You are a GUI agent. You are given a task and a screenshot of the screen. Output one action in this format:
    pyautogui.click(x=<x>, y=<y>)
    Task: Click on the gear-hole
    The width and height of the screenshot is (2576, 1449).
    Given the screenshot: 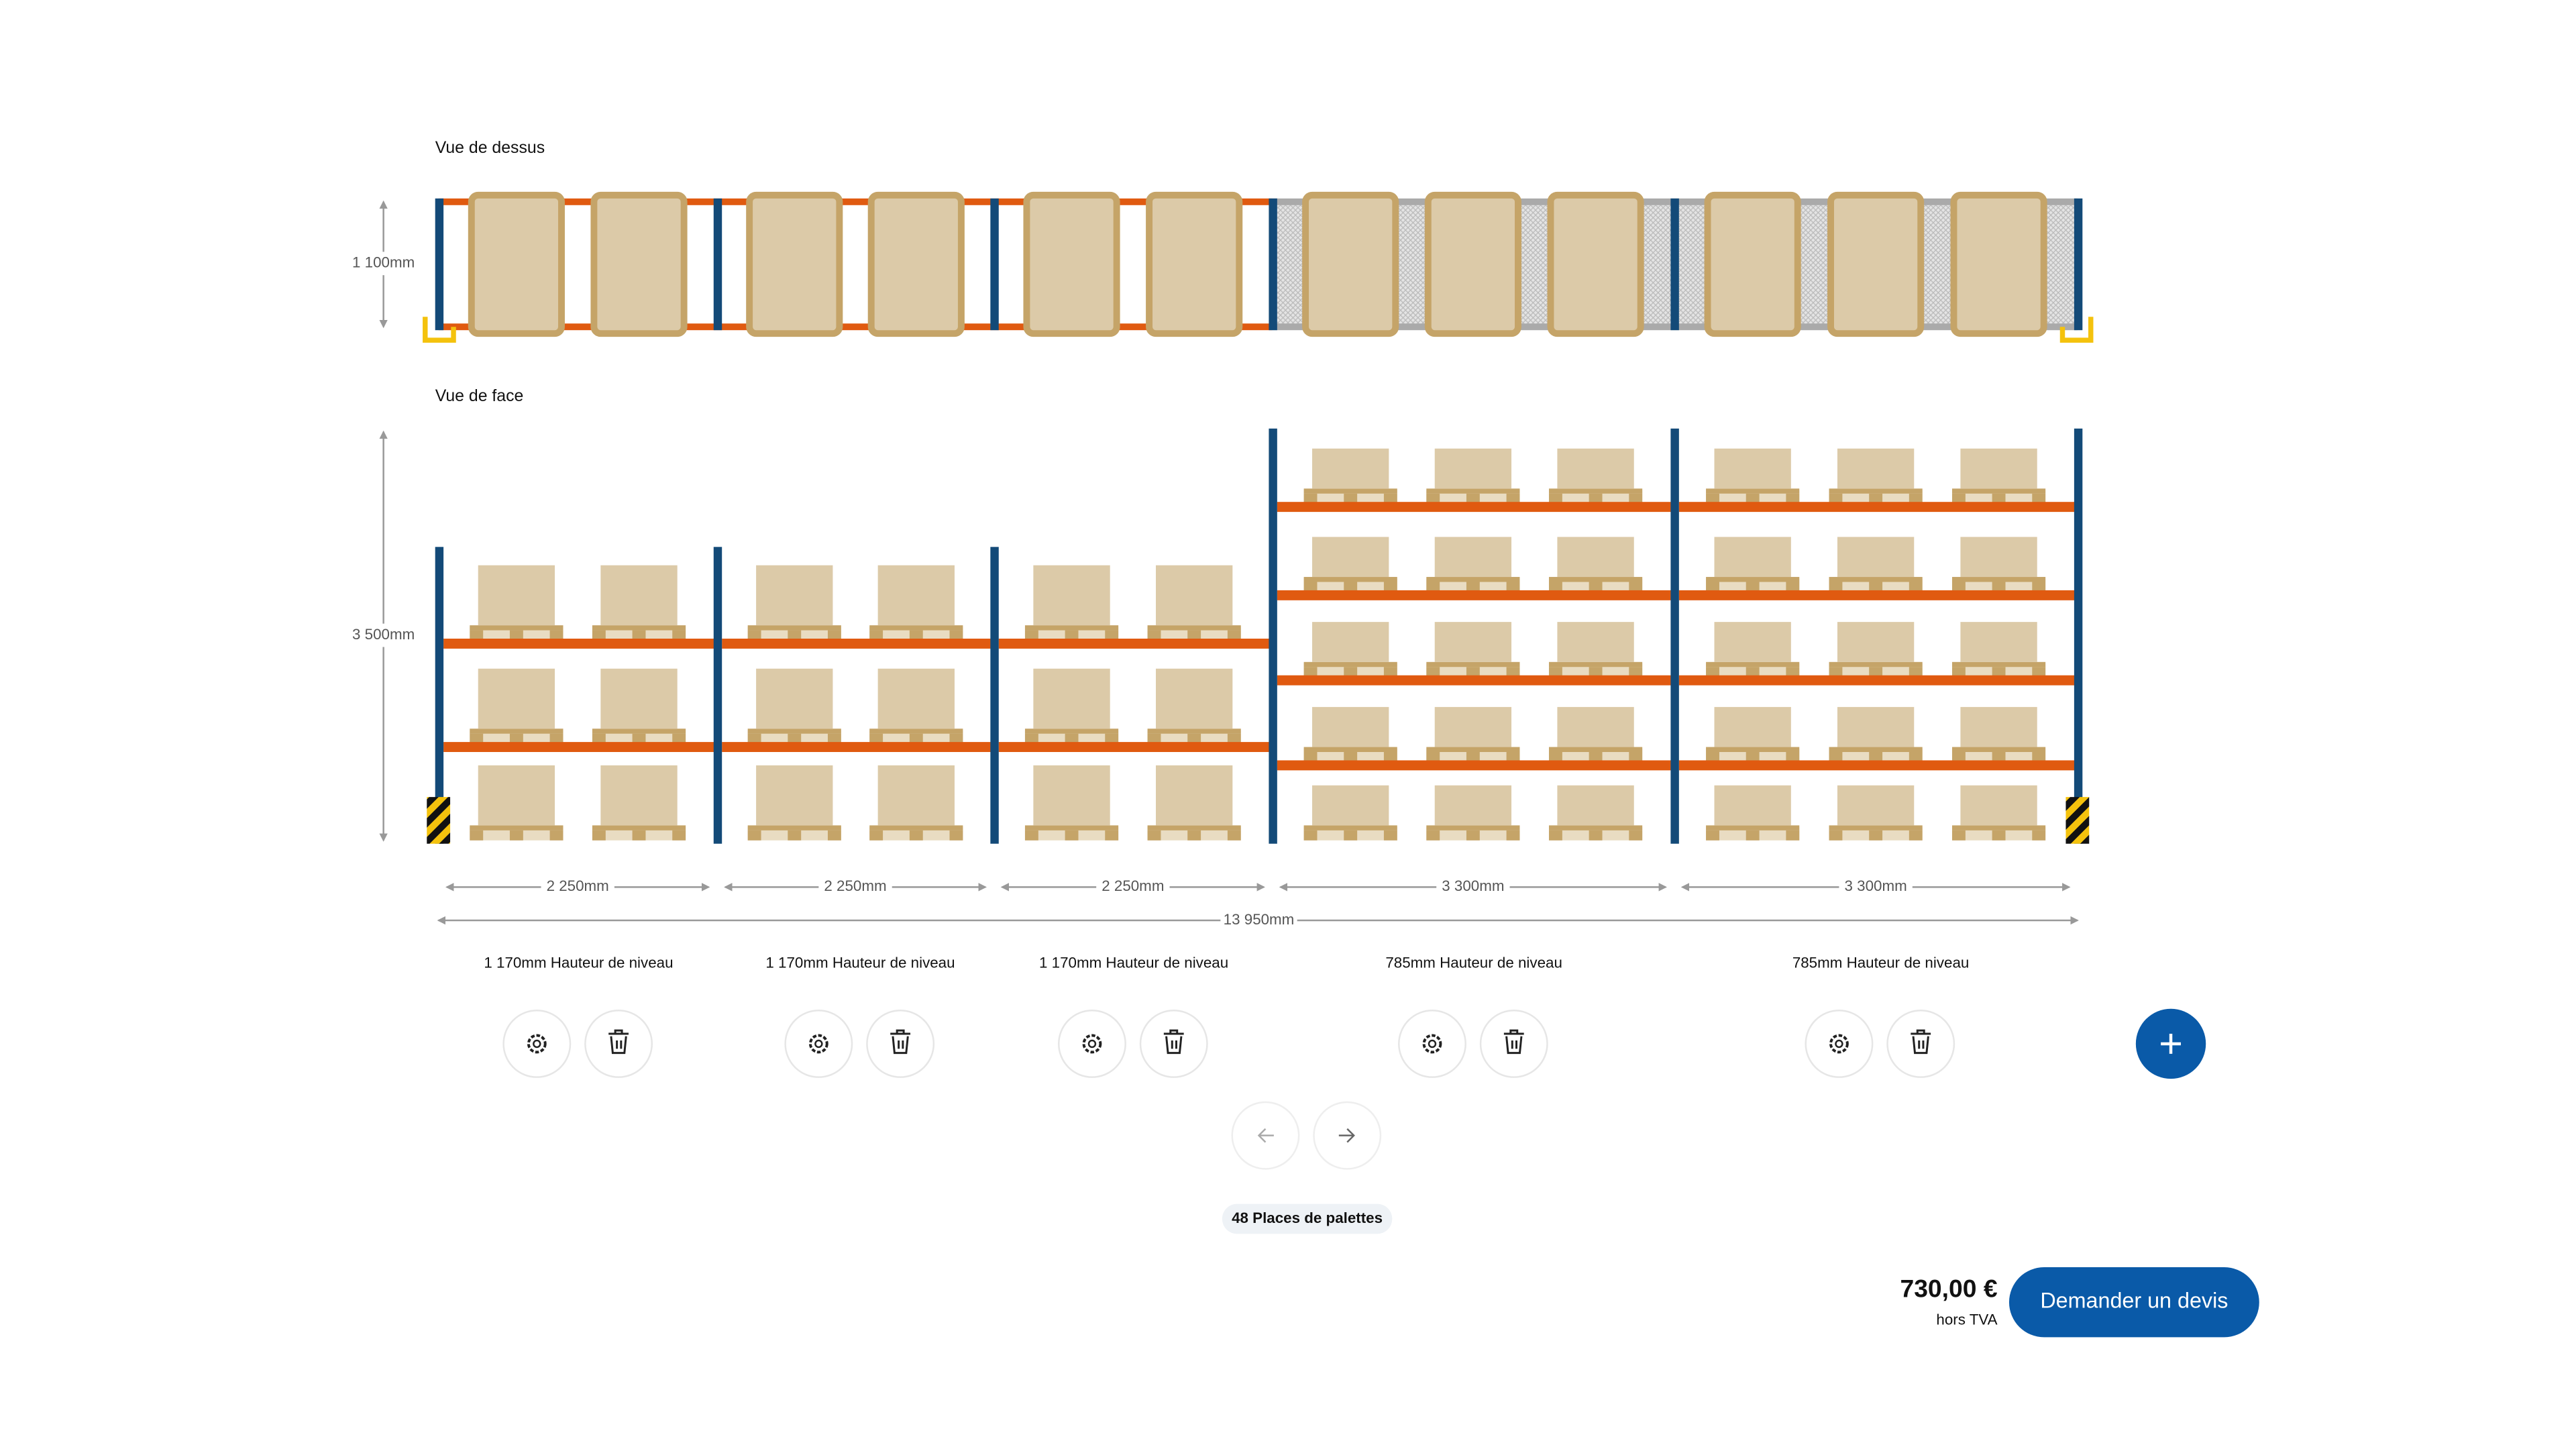 What is the action you would take?
    pyautogui.click(x=1092, y=1044)
    